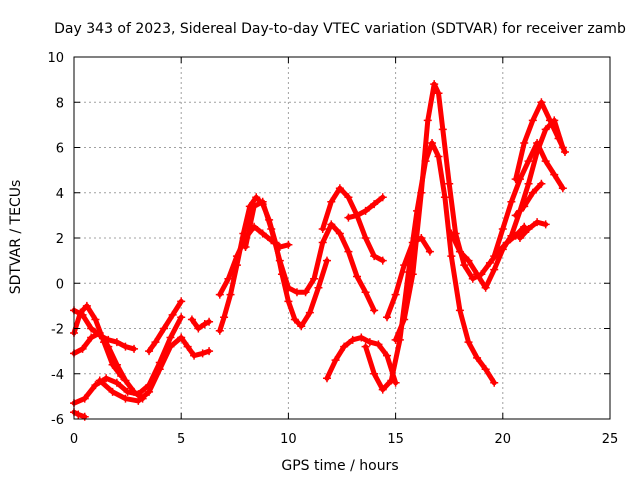  What do you see at coordinates (181, 439) in the screenshot?
I see `x-tick-label: 5` at bounding box center [181, 439].